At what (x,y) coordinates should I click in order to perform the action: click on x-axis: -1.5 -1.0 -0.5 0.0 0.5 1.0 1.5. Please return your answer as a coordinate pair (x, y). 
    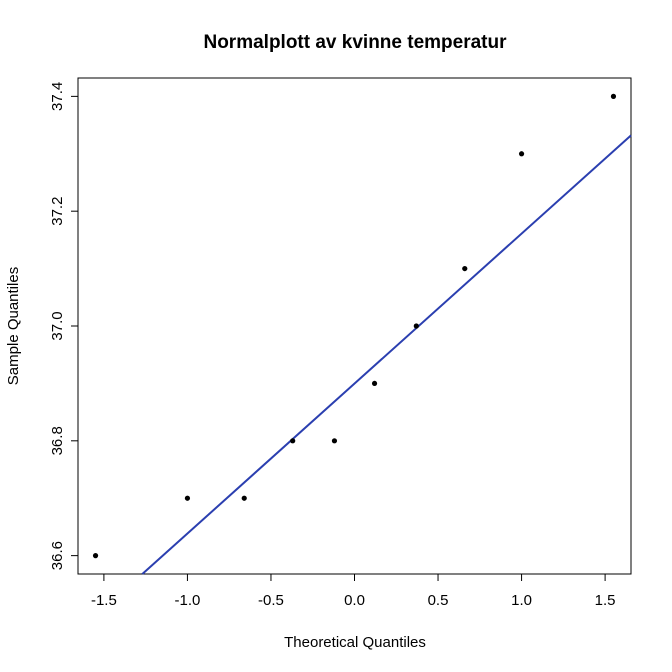
    Looking at the image, I should click on (353, 591).